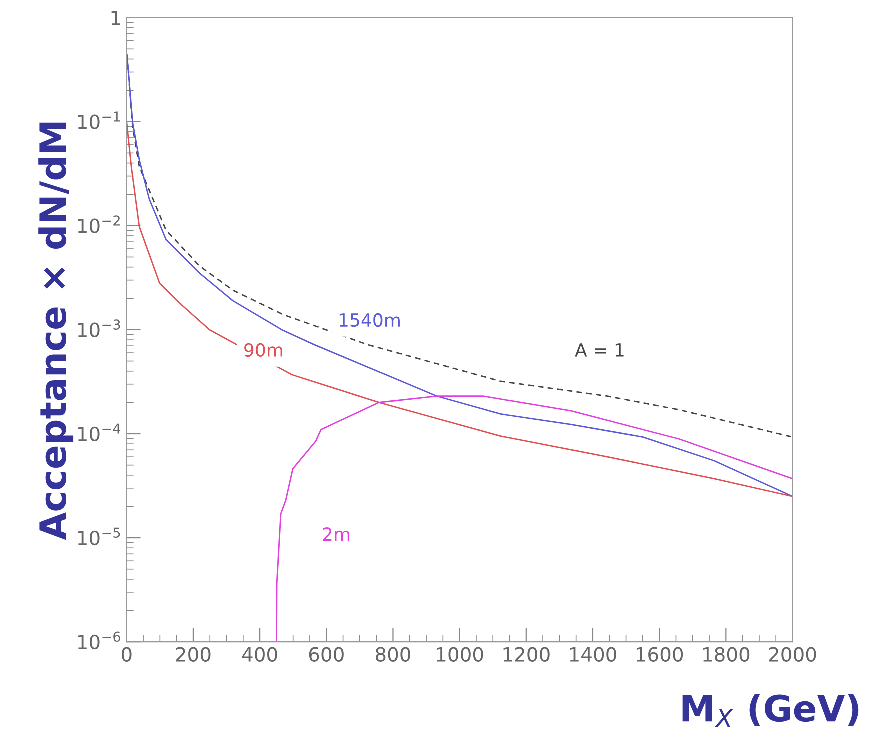 The image size is (875, 744). Describe the element at coordinates (193, 654) in the screenshot. I see `x-tick-label: 200` at that location.